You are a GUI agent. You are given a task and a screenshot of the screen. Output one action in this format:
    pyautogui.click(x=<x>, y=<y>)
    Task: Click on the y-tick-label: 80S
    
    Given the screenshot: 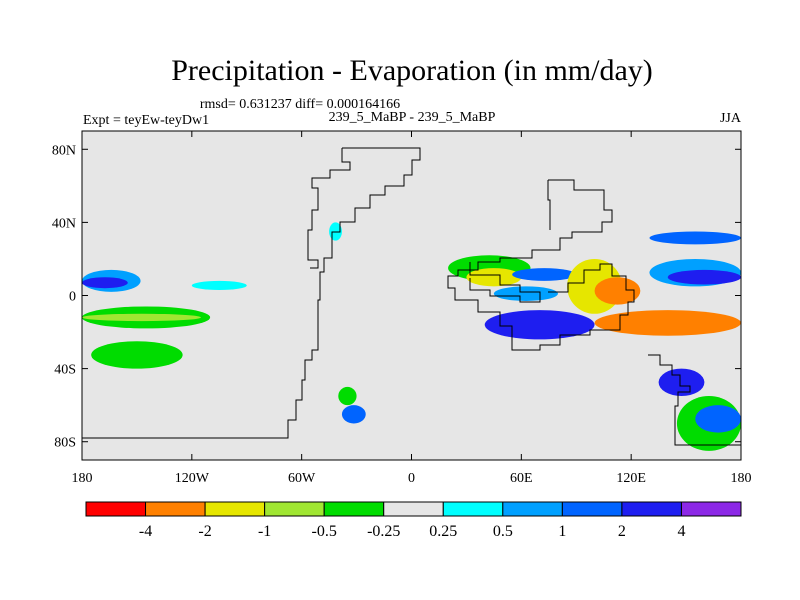 What is the action you would take?
    pyautogui.click(x=65, y=443)
    